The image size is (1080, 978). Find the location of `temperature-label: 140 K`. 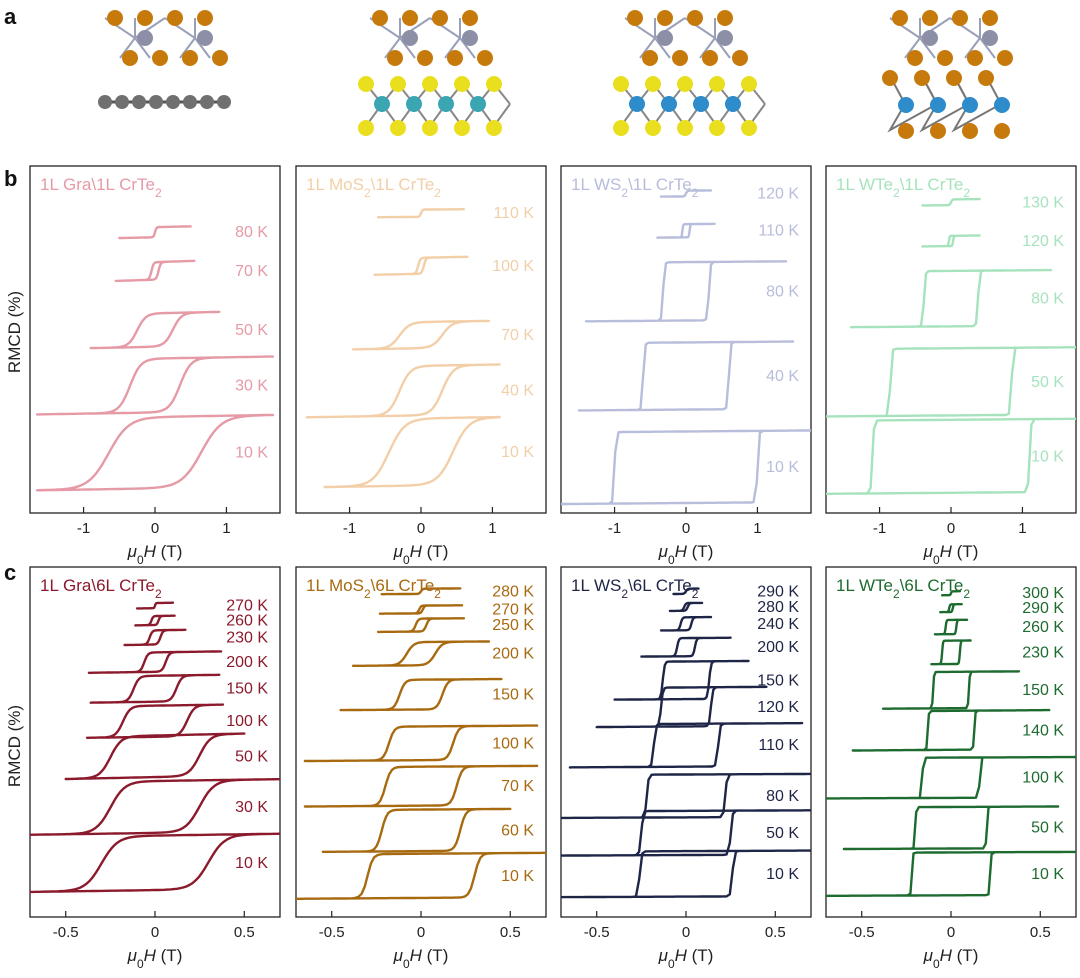

temperature-label: 140 K is located at coordinates (1043, 730).